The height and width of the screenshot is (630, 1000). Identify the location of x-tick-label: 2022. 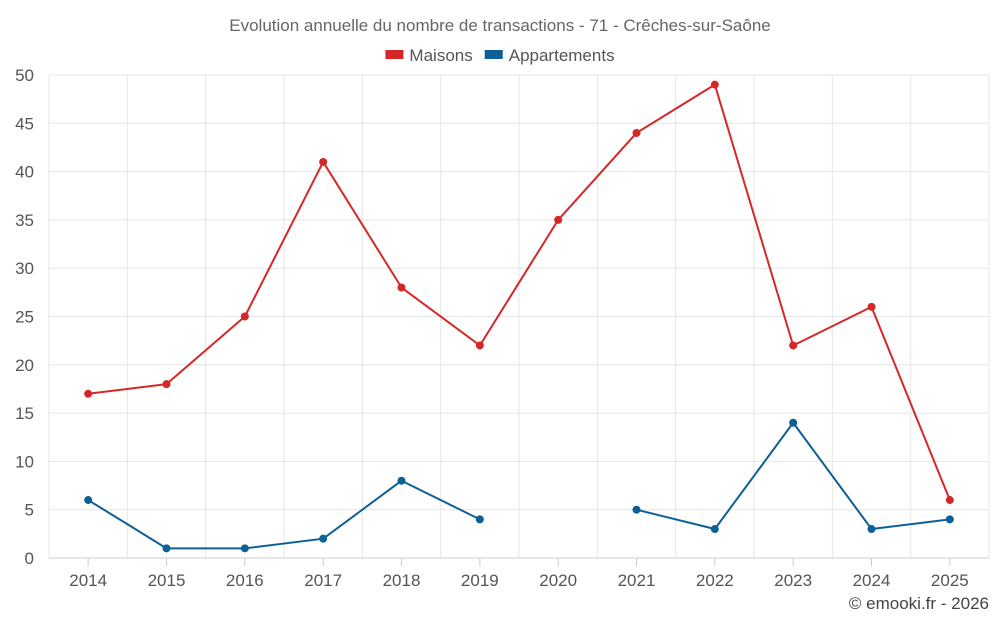
(715, 580).